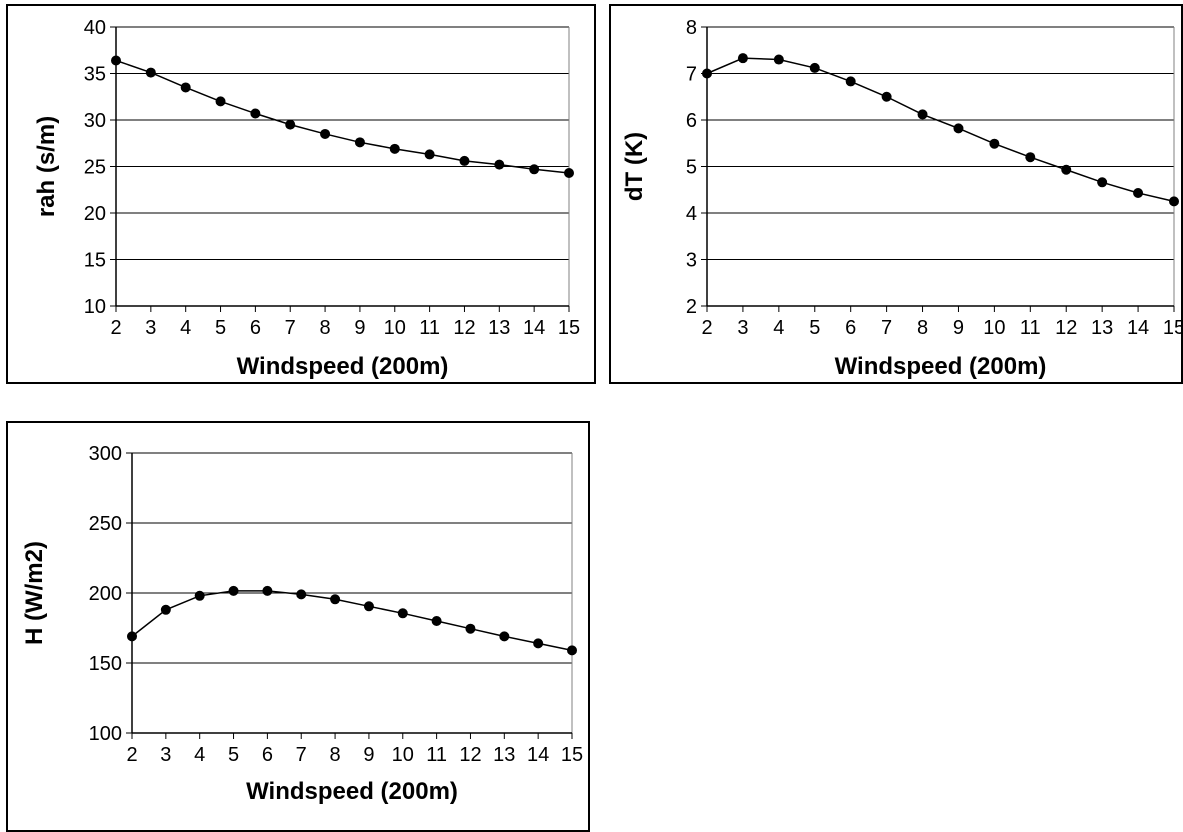 This screenshot has height=832, width=1183. What do you see at coordinates (95, 307) in the screenshot?
I see `y-tick-label: 10` at bounding box center [95, 307].